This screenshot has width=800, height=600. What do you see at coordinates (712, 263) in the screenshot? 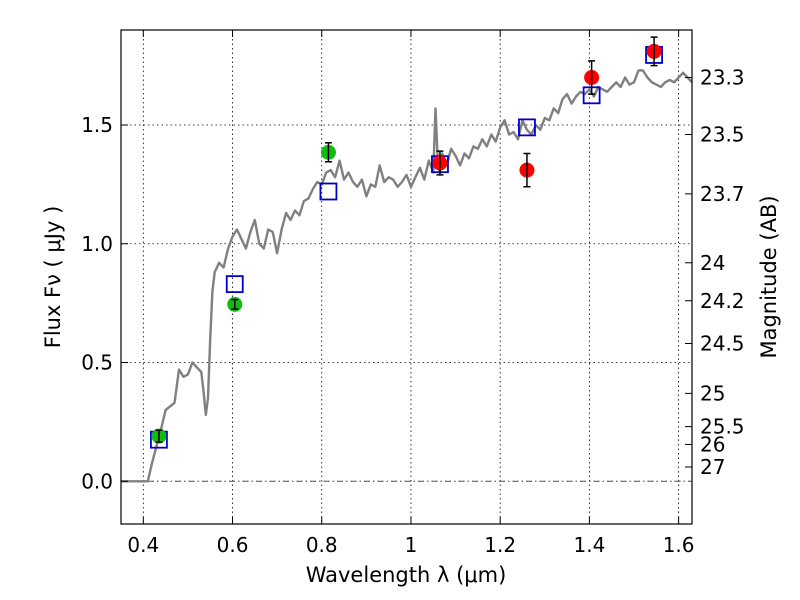
I see `right-tick-label: 24` at bounding box center [712, 263].